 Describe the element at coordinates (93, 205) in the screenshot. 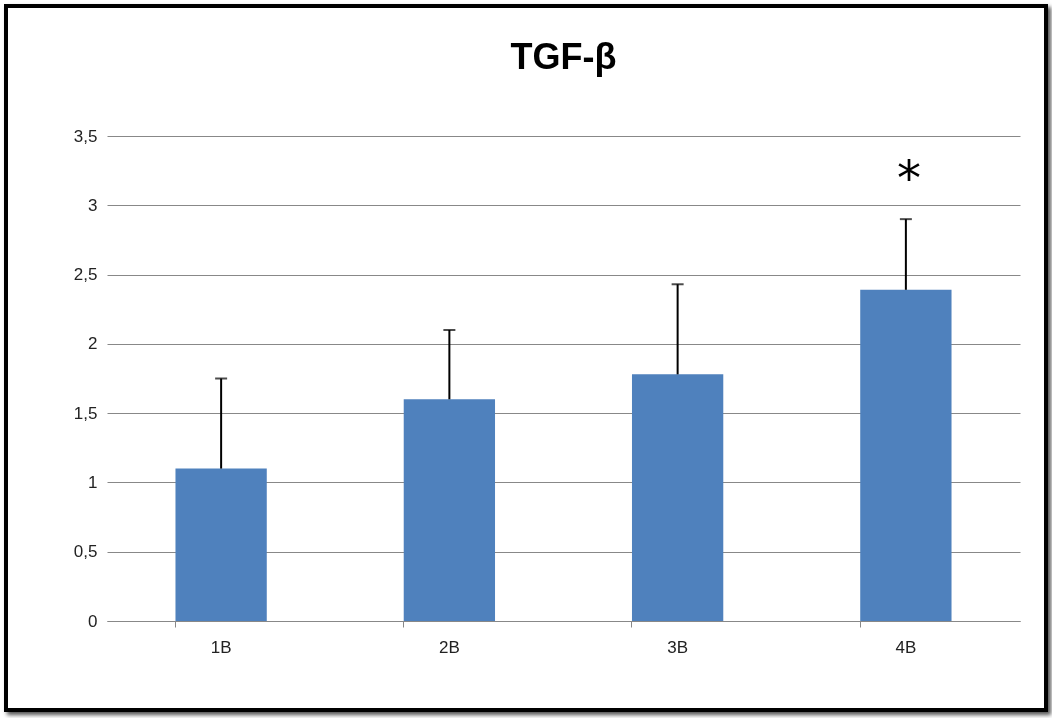

I see `y-tick-label: 3` at that location.